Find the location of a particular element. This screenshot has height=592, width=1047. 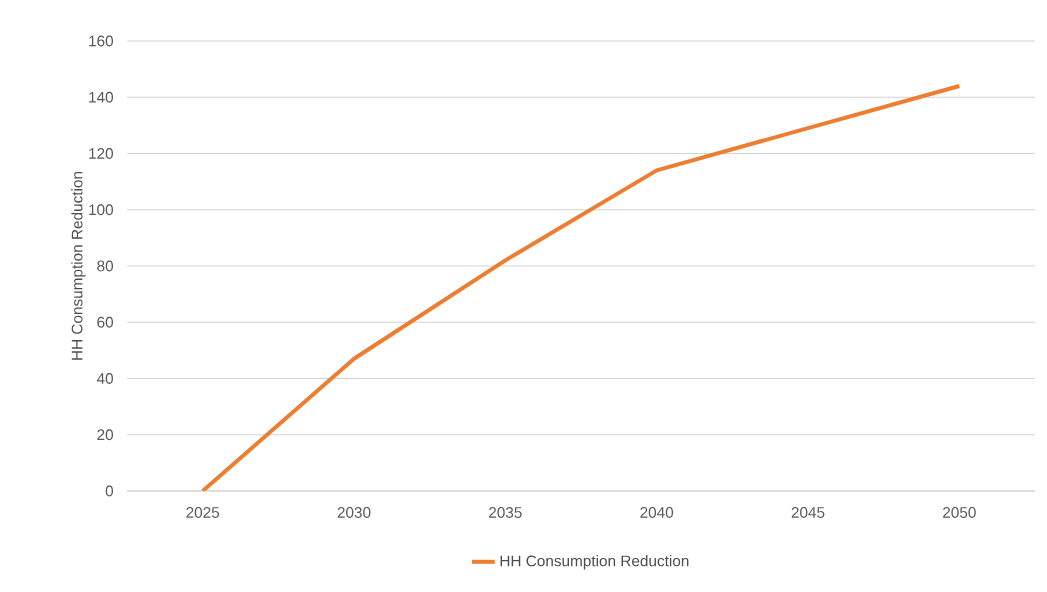

x-tick-label: 2040 is located at coordinates (657, 512).